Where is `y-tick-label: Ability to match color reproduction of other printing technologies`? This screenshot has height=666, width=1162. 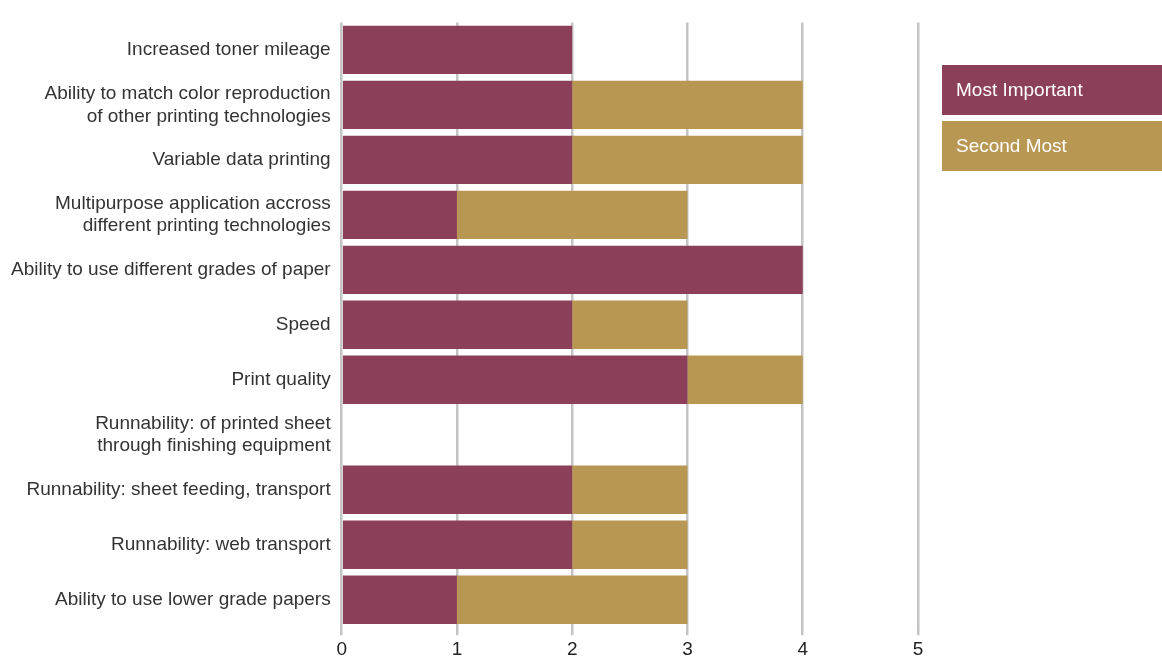 y-tick-label: Ability to match color reproduction of other printing technologies is located at coordinates (187, 103).